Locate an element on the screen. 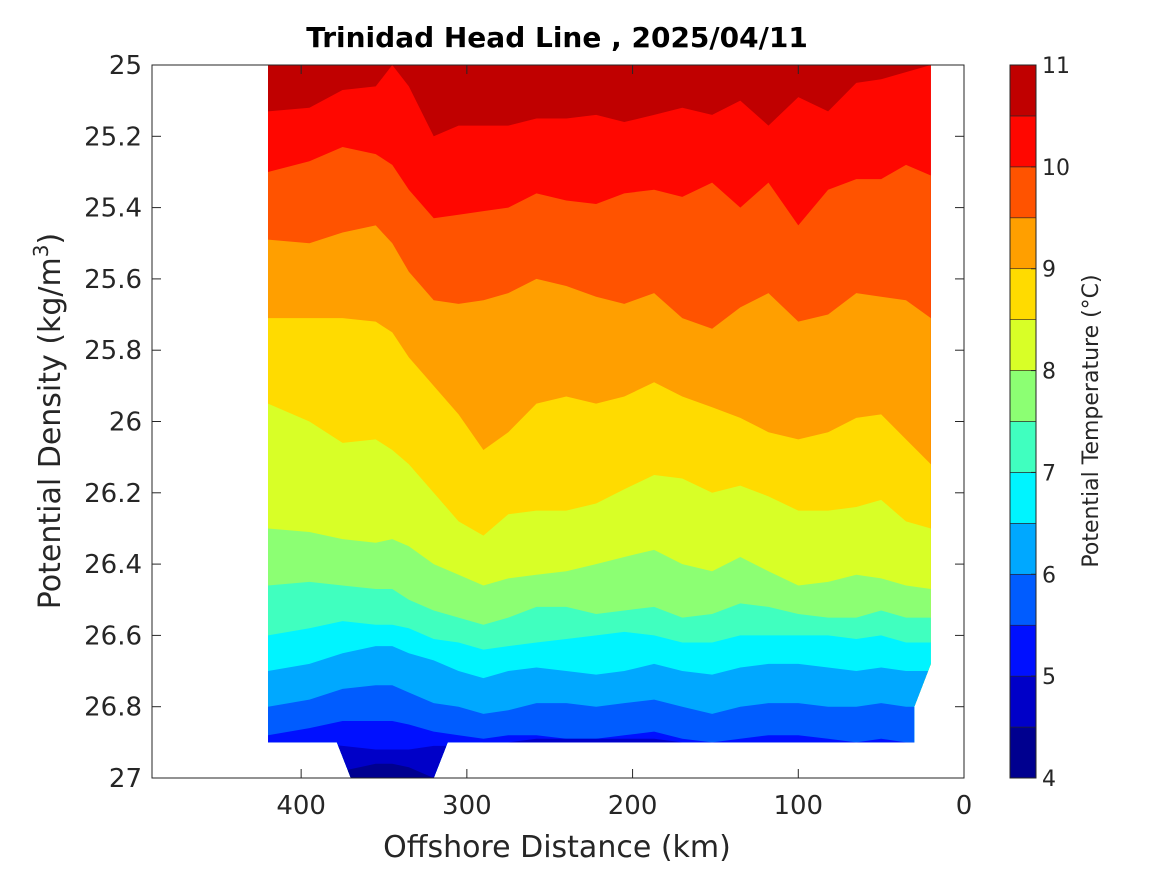 This screenshot has width=1167, height=875. x-tick-label: 0 is located at coordinates (964, 806).